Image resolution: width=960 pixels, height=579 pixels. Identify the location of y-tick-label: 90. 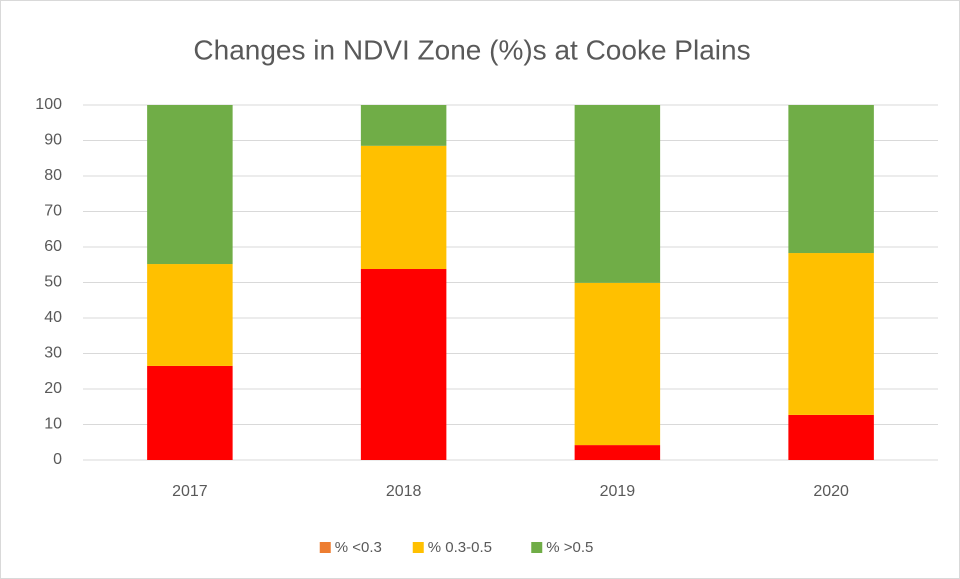
(53, 140).